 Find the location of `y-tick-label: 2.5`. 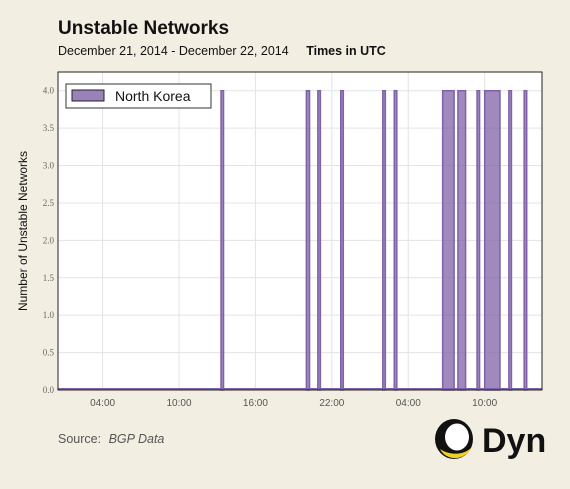

y-tick-label: 2.5 is located at coordinates (49, 203).